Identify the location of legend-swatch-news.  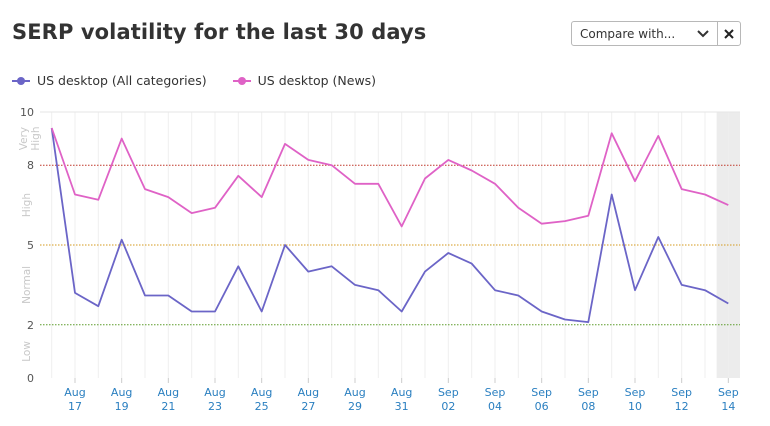
(241, 80).